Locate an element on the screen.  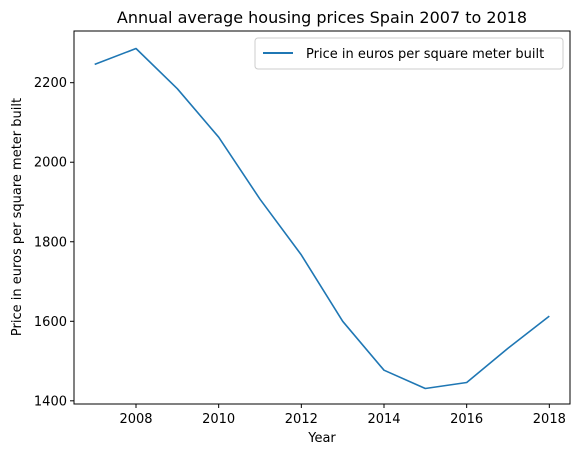
x-axis: 2008 2010 2012 2014 2016 2018 is located at coordinates (342, 415).